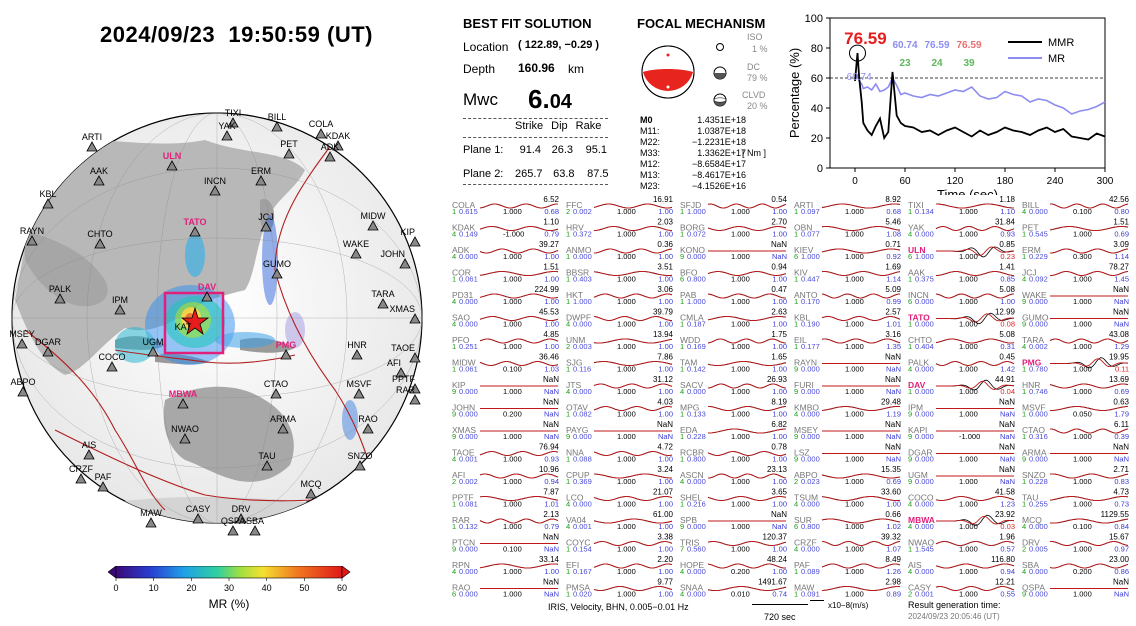 The image size is (1136, 626). I want to click on x-tick-label: 300, so click(1105, 181).